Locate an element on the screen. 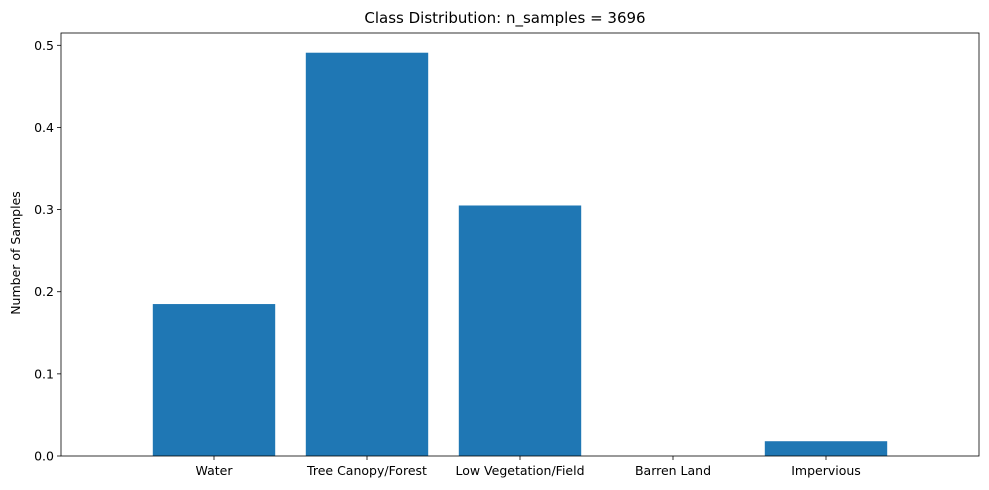 The height and width of the screenshot is (490, 989). y-tick-label: 0.4 is located at coordinates (44, 127).